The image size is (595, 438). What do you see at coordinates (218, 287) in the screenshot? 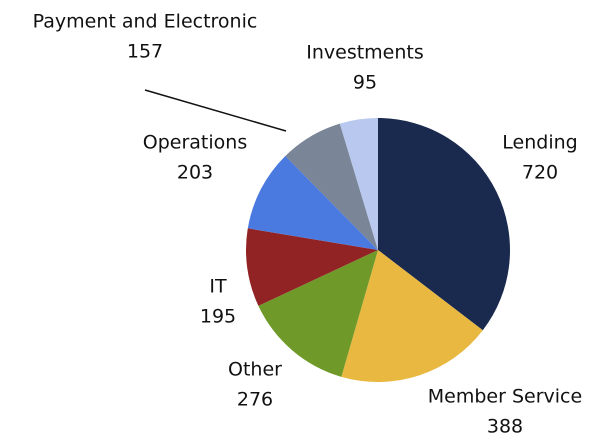
I see `slice-label: IT` at bounding box center [218, 287].